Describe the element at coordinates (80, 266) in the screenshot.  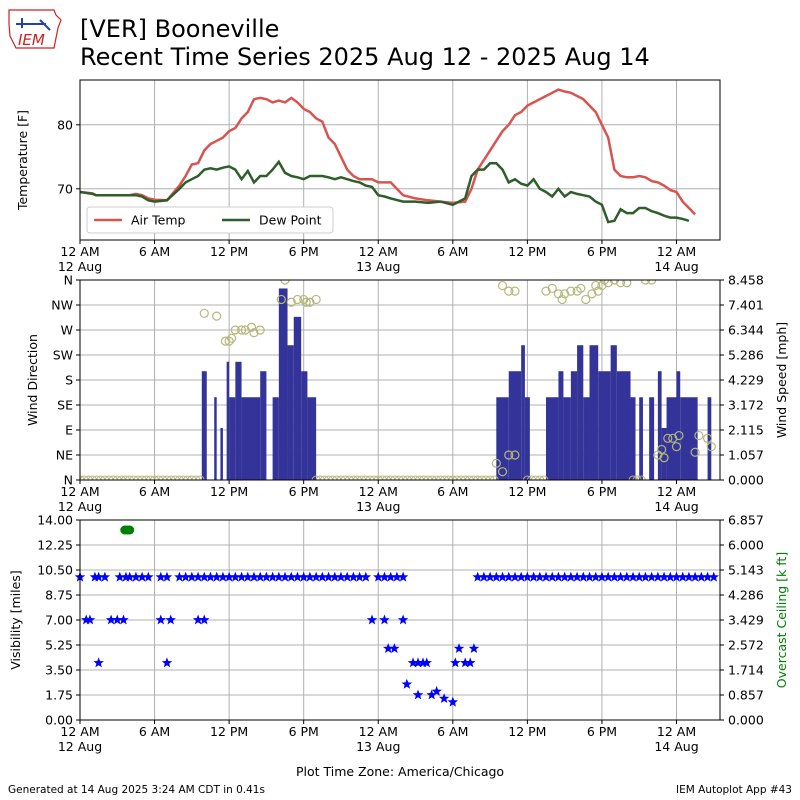
I see `x-tick-date: 12 Aug` at that location.